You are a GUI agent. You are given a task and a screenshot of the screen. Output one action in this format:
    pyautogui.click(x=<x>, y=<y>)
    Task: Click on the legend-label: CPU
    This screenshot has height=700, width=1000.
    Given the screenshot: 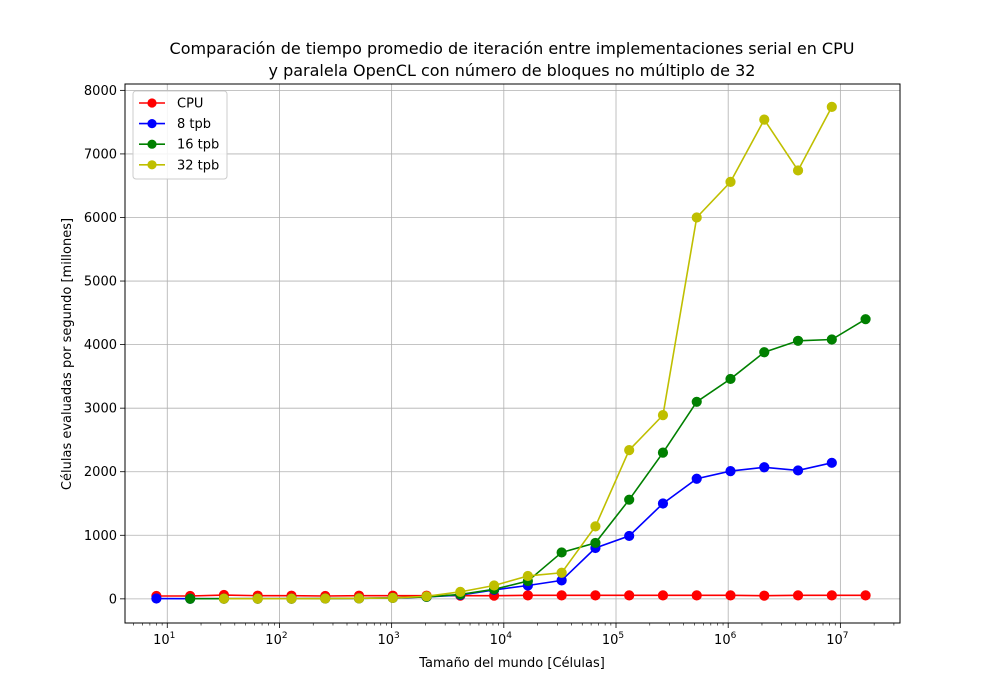 What is the action you would take?
    pyautogui.click(x=190, y=104)
    